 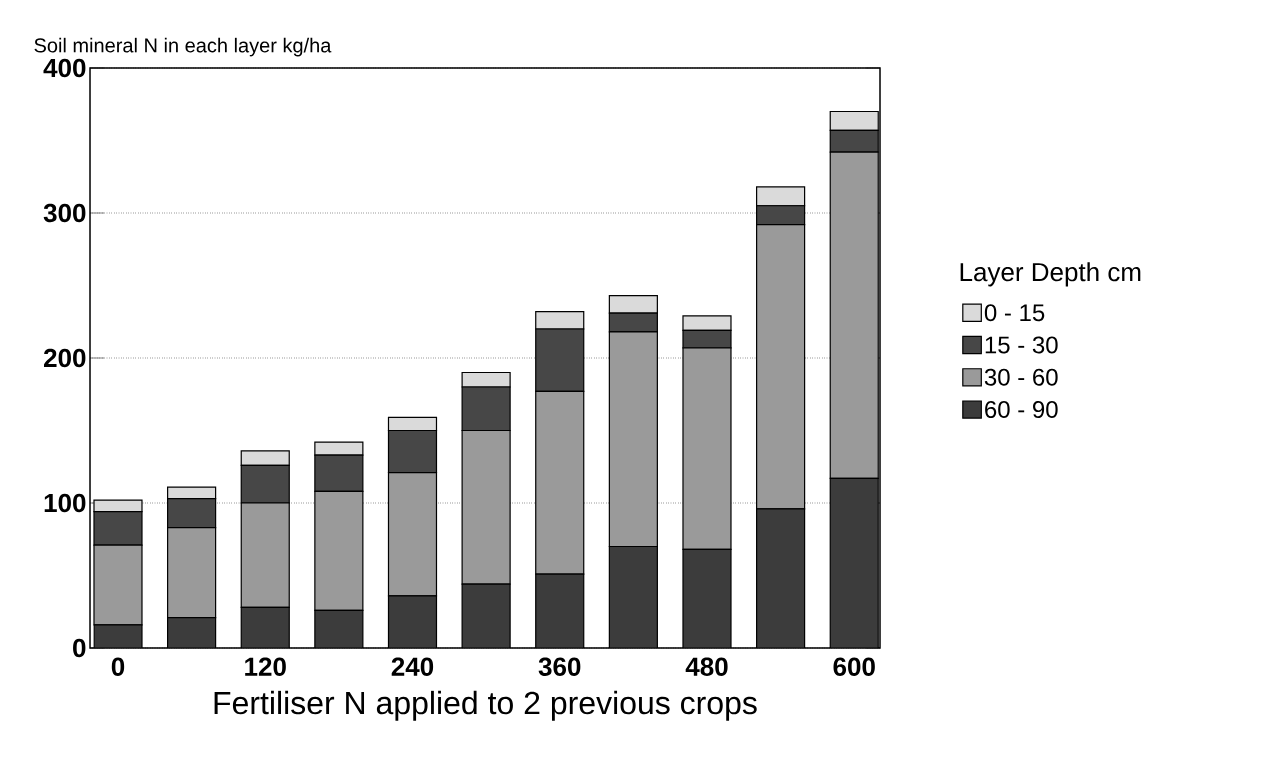 What do you see at coordinates (559, 666) in the screenshot?
I see `x-tick-label: 360` at bounding box center [559, 666].